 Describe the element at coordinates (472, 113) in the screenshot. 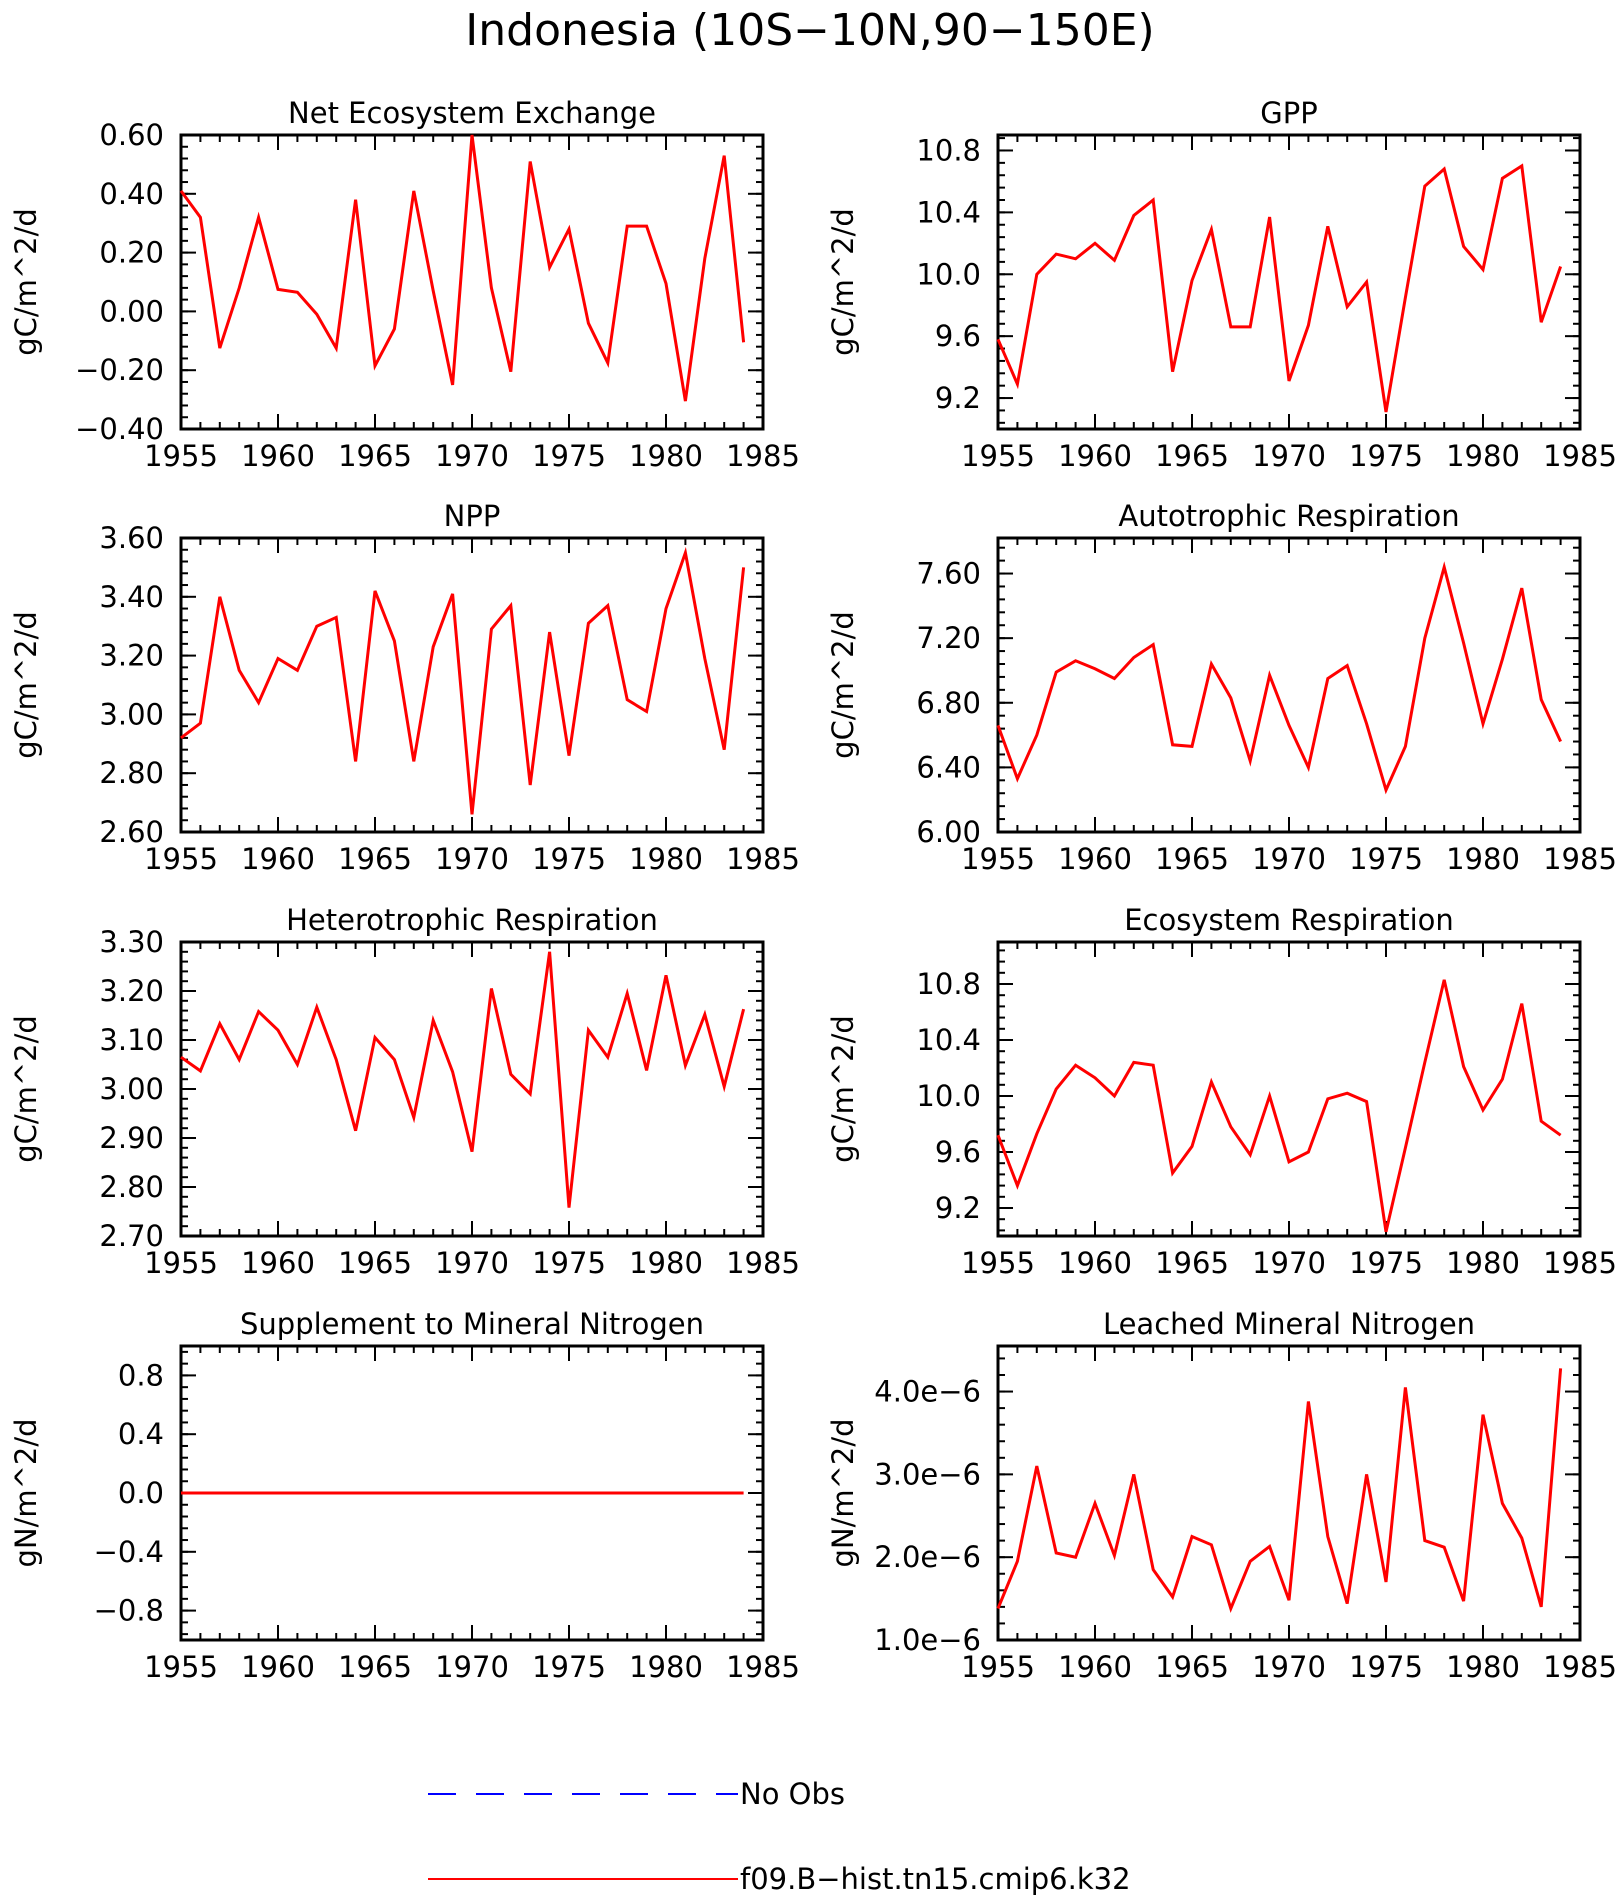

I see `panel-title-net-ecosystem-exchange: Net Ecosystem Exchange` at that location.